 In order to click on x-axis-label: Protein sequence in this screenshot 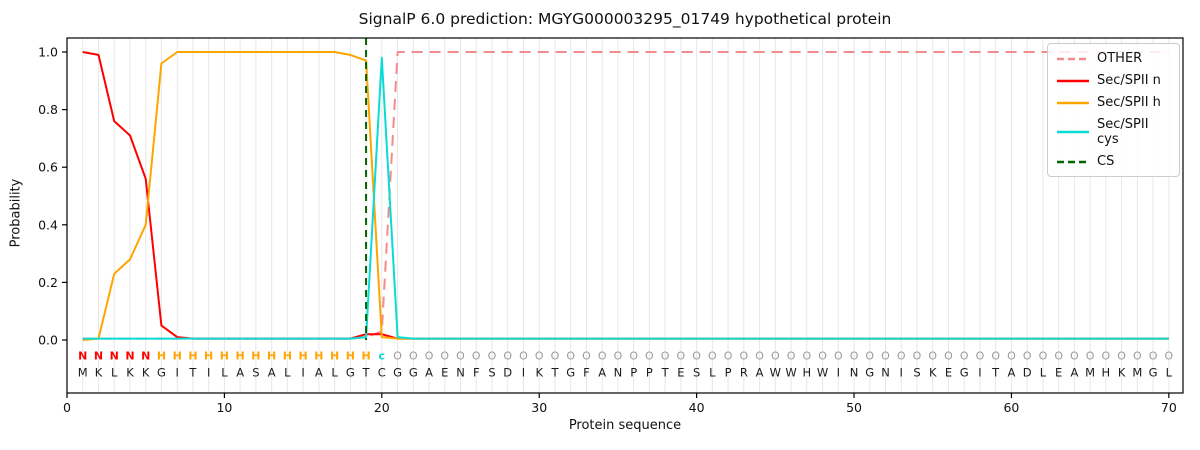, I will do `click(625, 425)`.